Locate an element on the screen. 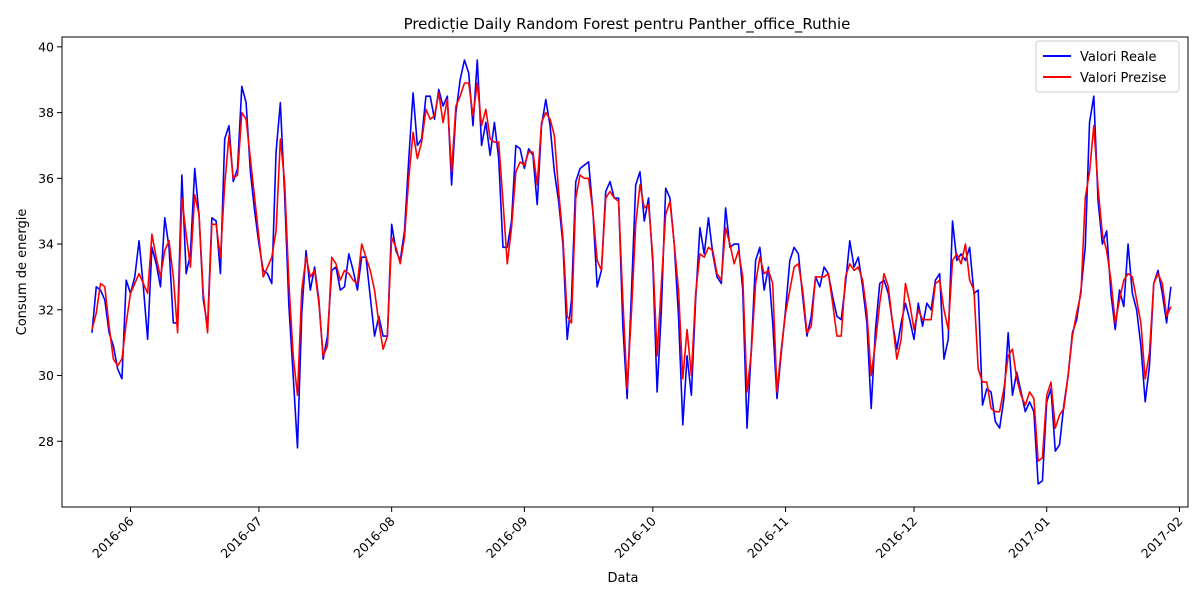 Image resolution: width=1200 pixels, height=604 pixels. y-axis-label: Consum de energie is located at coordinates (22, 272).